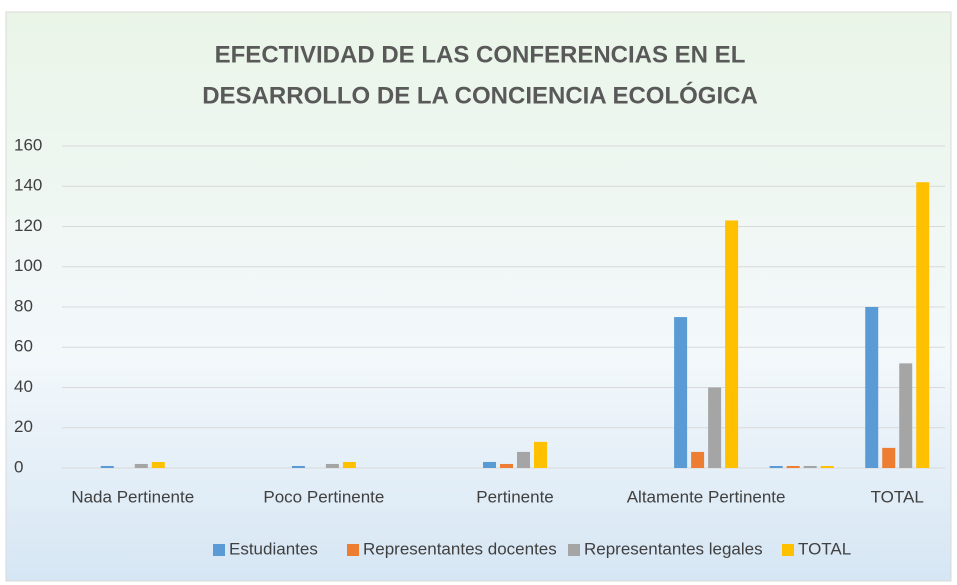 This screenshot has width=957, height=585. What do you see at coordinates (323, 496) in the screenshot?
I see `x-tick-label: Poco Pertinente` at bounding box center [323, 496].